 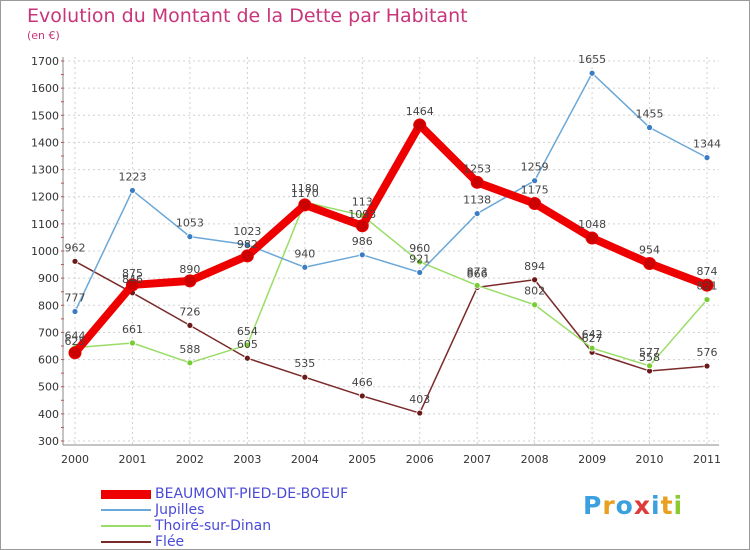 What do you see at coordinates (170, 542) in the screenshot?
I see `legend-label: Flée` at bounding box center [170, 542].